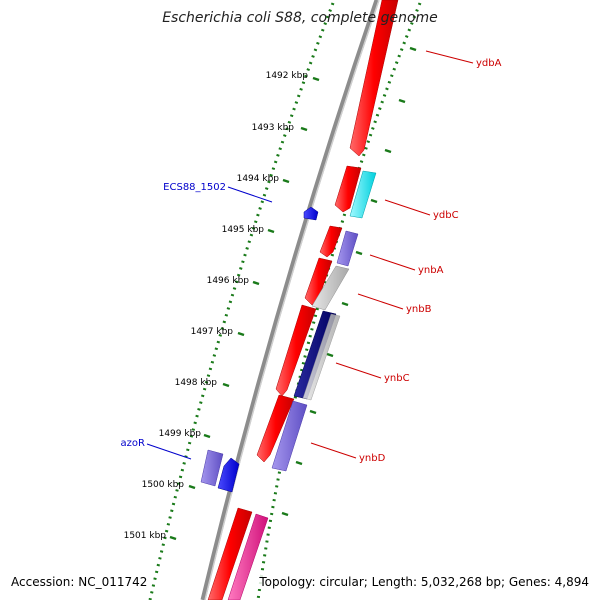 The image size is (600, 600). I want to click on ruler-label: 1499 kbp, so click(180, 434).